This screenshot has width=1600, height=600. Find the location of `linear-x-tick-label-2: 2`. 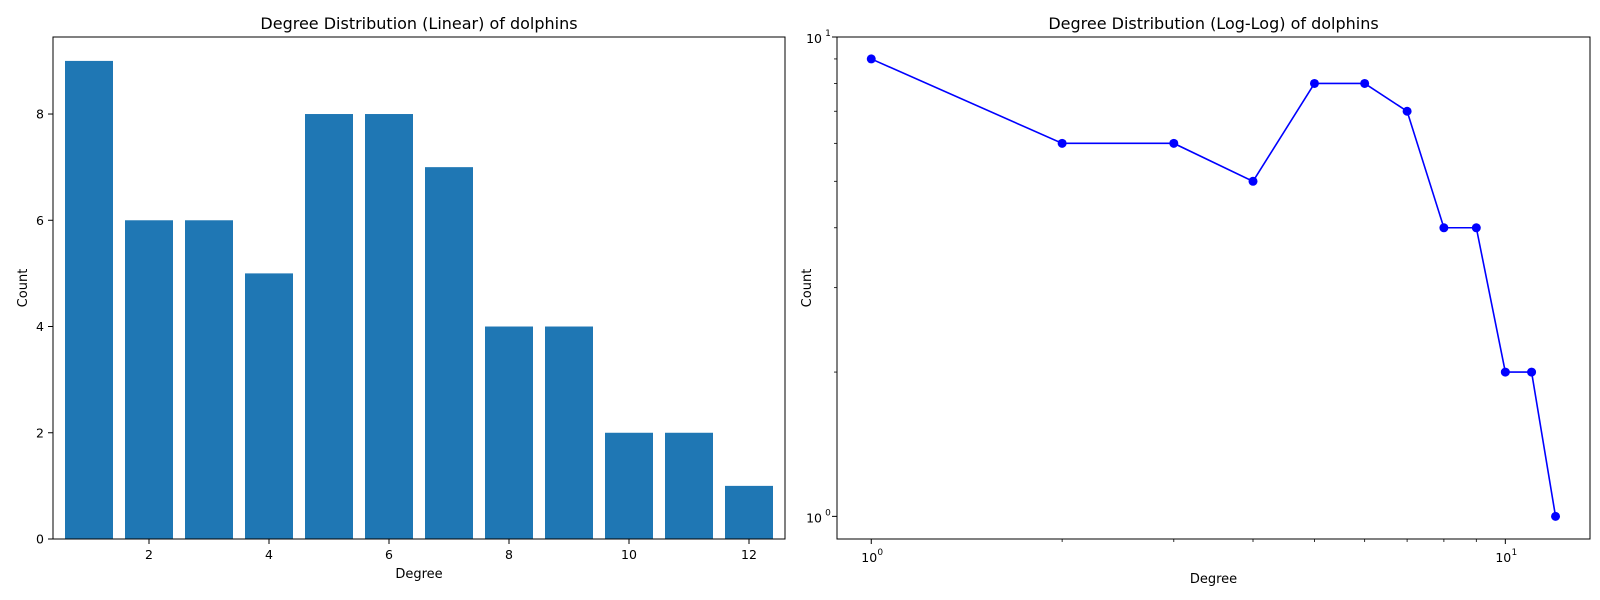

linear-x-tick-label-2: 2 is located at coordinates (149, 554).